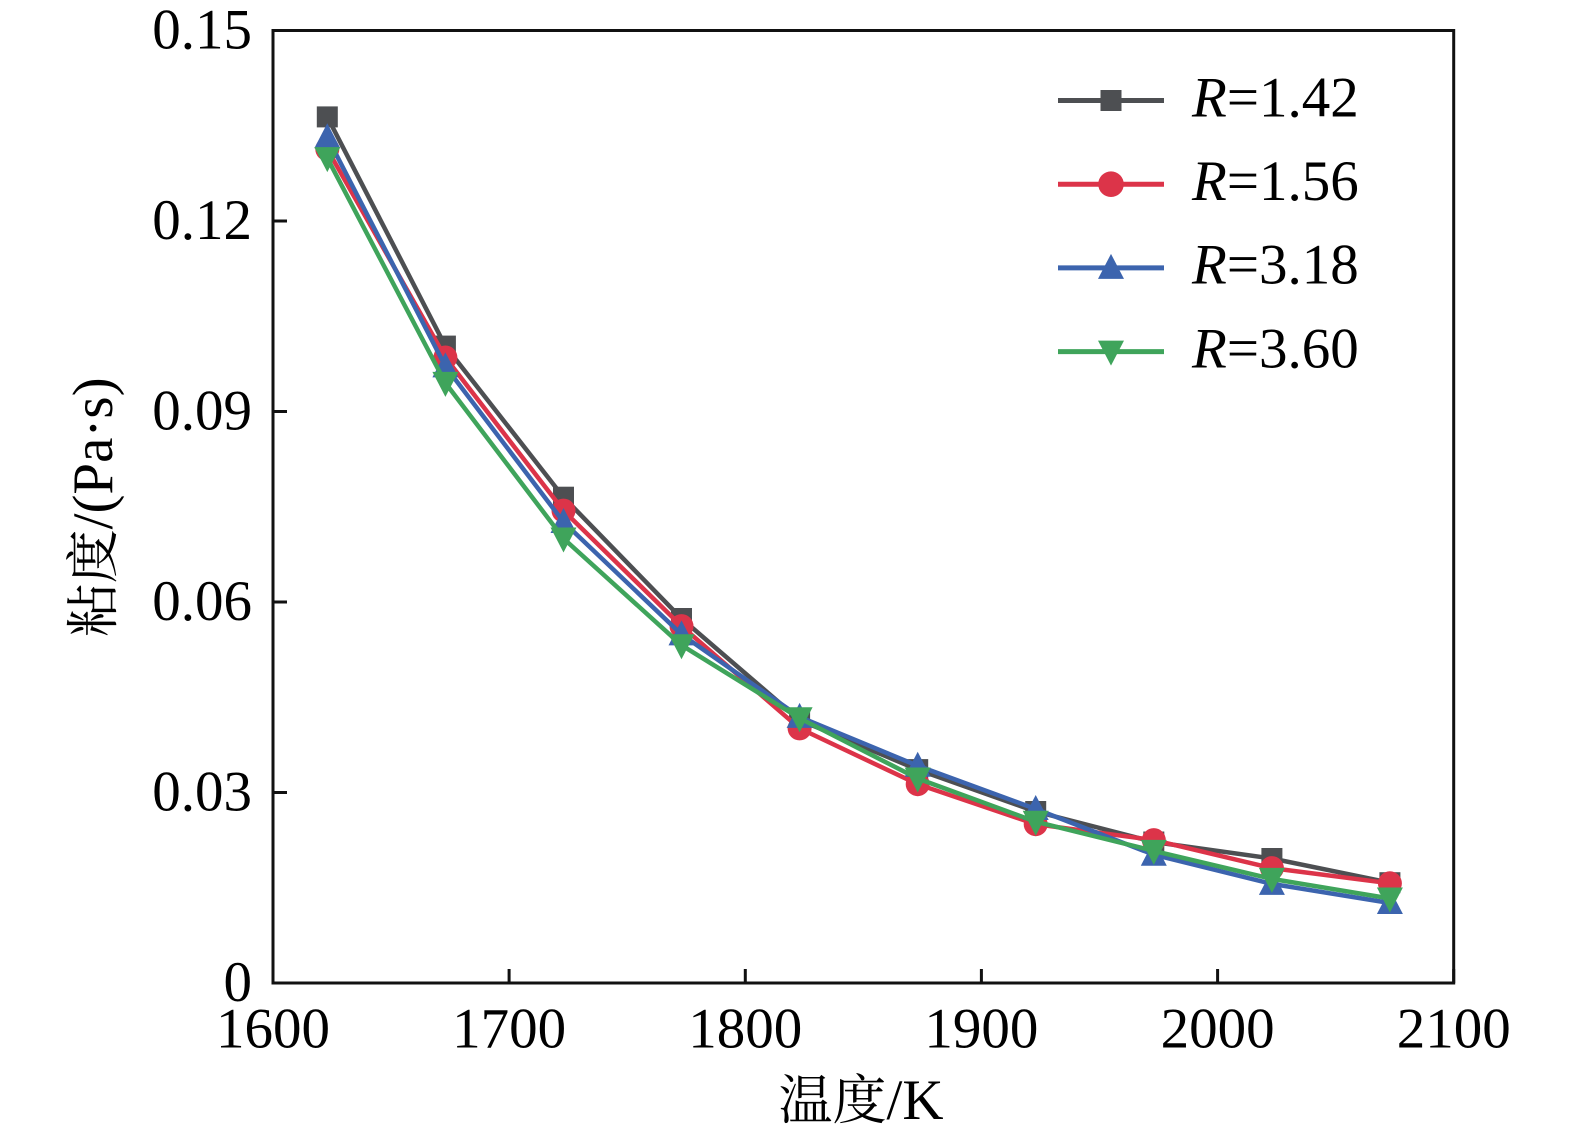 The width and height of the screenshot is (1575, 1135). What do you see at coordinates (1275, 181) in the screenshot?
I see `svg-text: R=1.56` at bounding box center [1275, 181].